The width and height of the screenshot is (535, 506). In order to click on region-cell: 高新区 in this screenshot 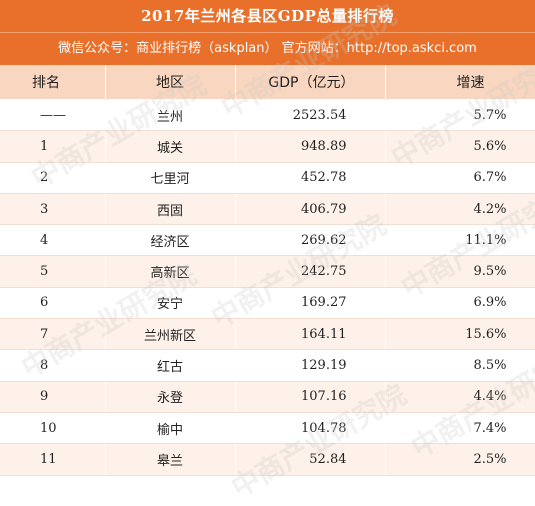, I will do `click(170, 271)`.